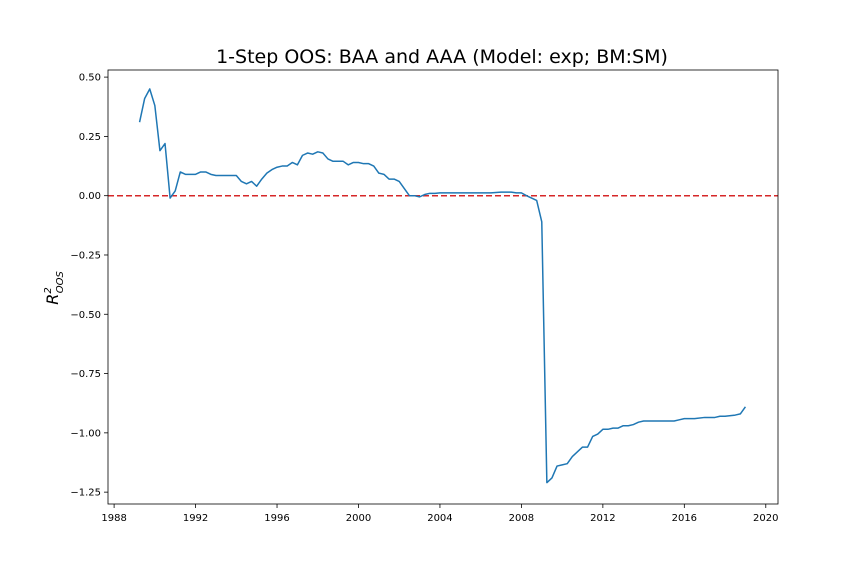 Image resolution: width=864 pixels, height=576 pixels. What do you see at coordinates (90, 137) in the screenshot?
I see `y-tick-label: 0.25` at bounding box center [90, 137].